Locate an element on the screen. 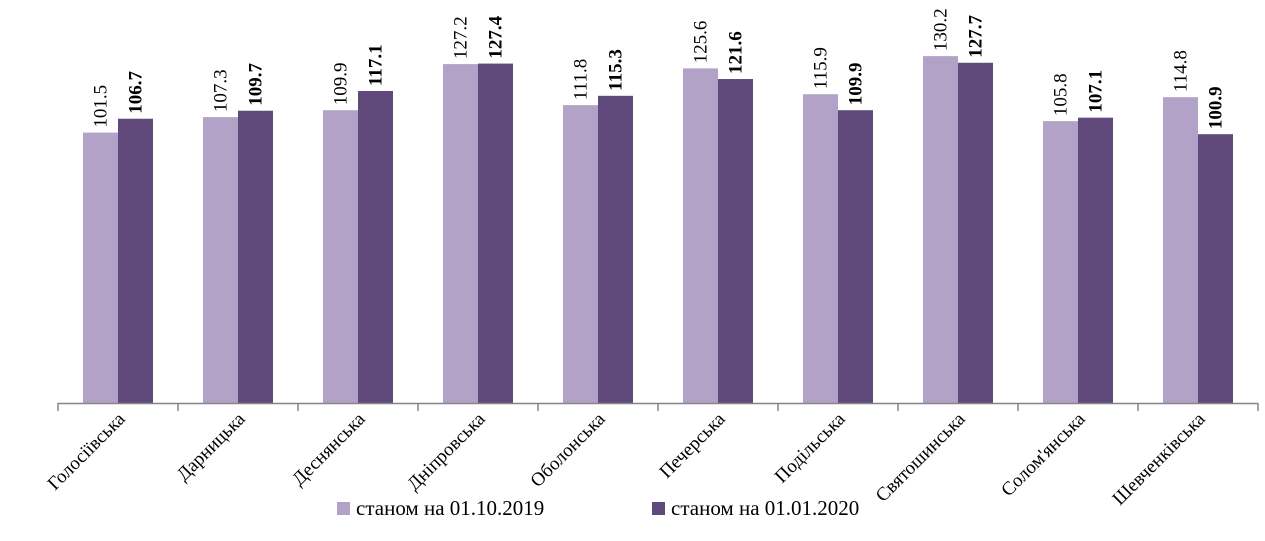 The height and width of the screenshot is (541, 1265). value-label-series-1-5: 111.8 is located at coordinates (581, 79).